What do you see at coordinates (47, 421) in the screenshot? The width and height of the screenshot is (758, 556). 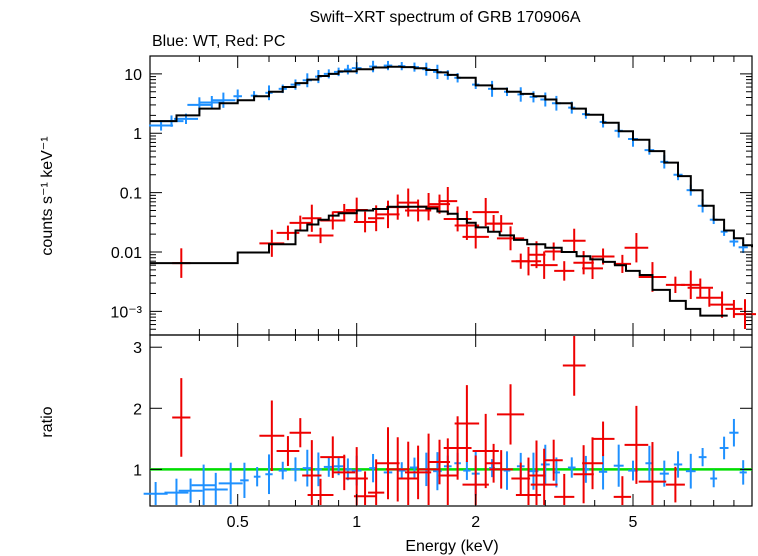 I see `ratio-y-label: ratio` at bounding box center [47, 421].